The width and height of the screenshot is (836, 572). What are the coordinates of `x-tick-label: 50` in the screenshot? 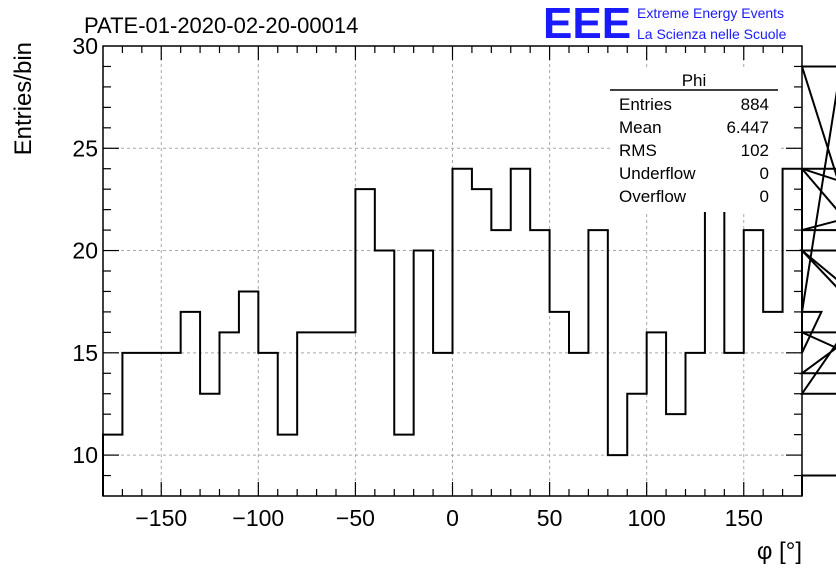 It's located at (550, 518).